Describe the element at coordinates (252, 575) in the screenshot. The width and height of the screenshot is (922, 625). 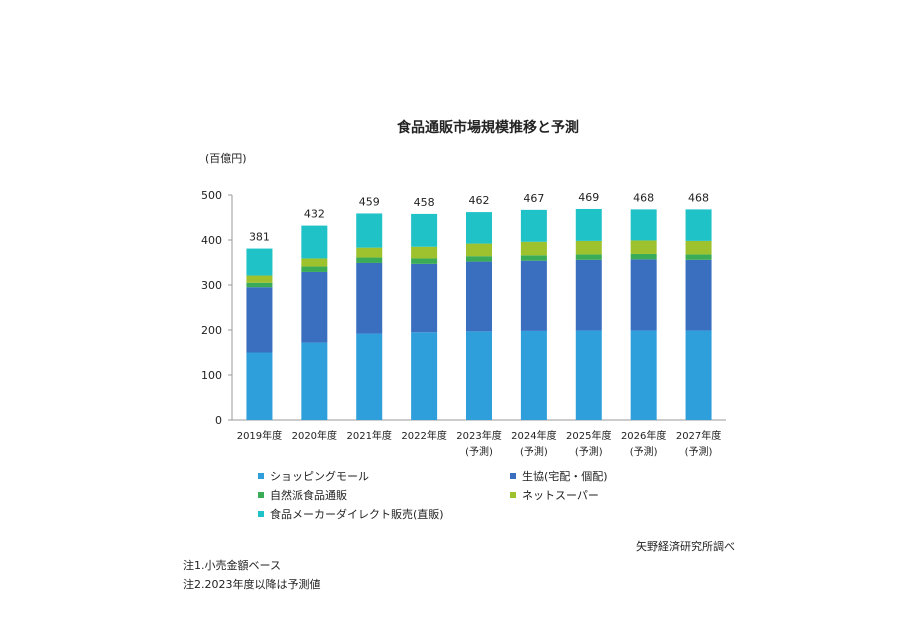
I see `notes: 注1.小売金額ベース 注2.2023年度以降は予測値` at that location.